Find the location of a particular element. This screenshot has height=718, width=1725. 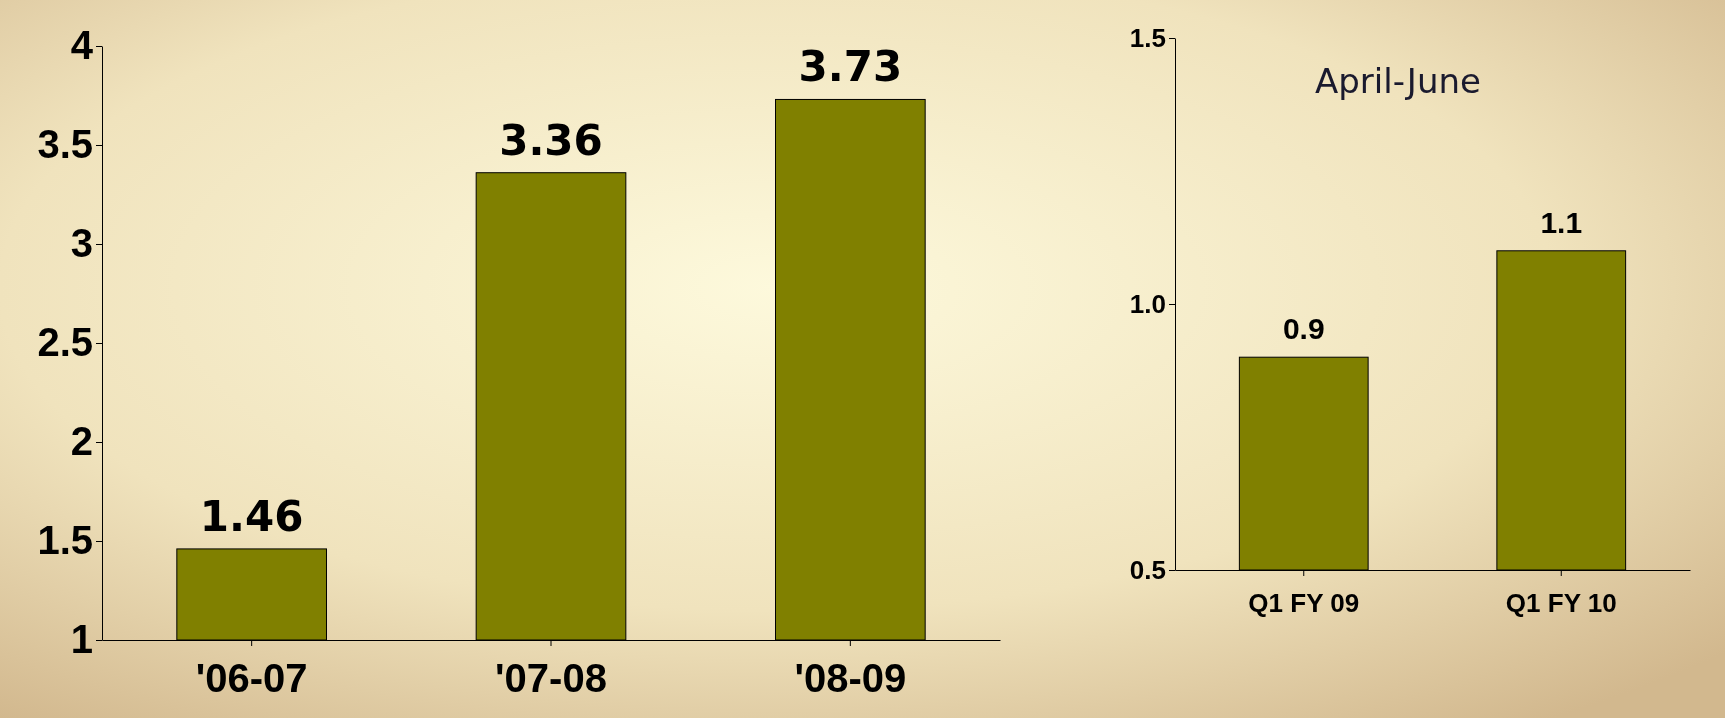

y-tick-label: 3 is located at coordinates (81, 243).